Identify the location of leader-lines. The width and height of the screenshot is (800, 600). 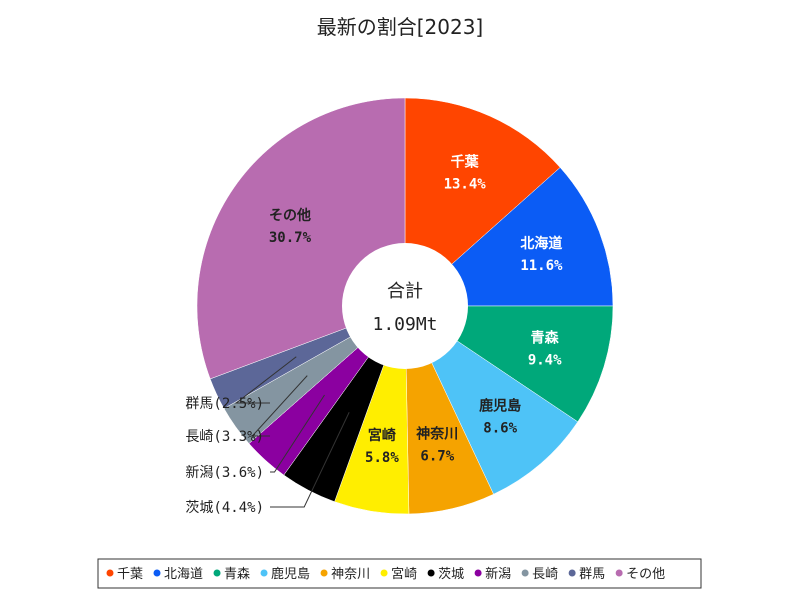
(292, 432).